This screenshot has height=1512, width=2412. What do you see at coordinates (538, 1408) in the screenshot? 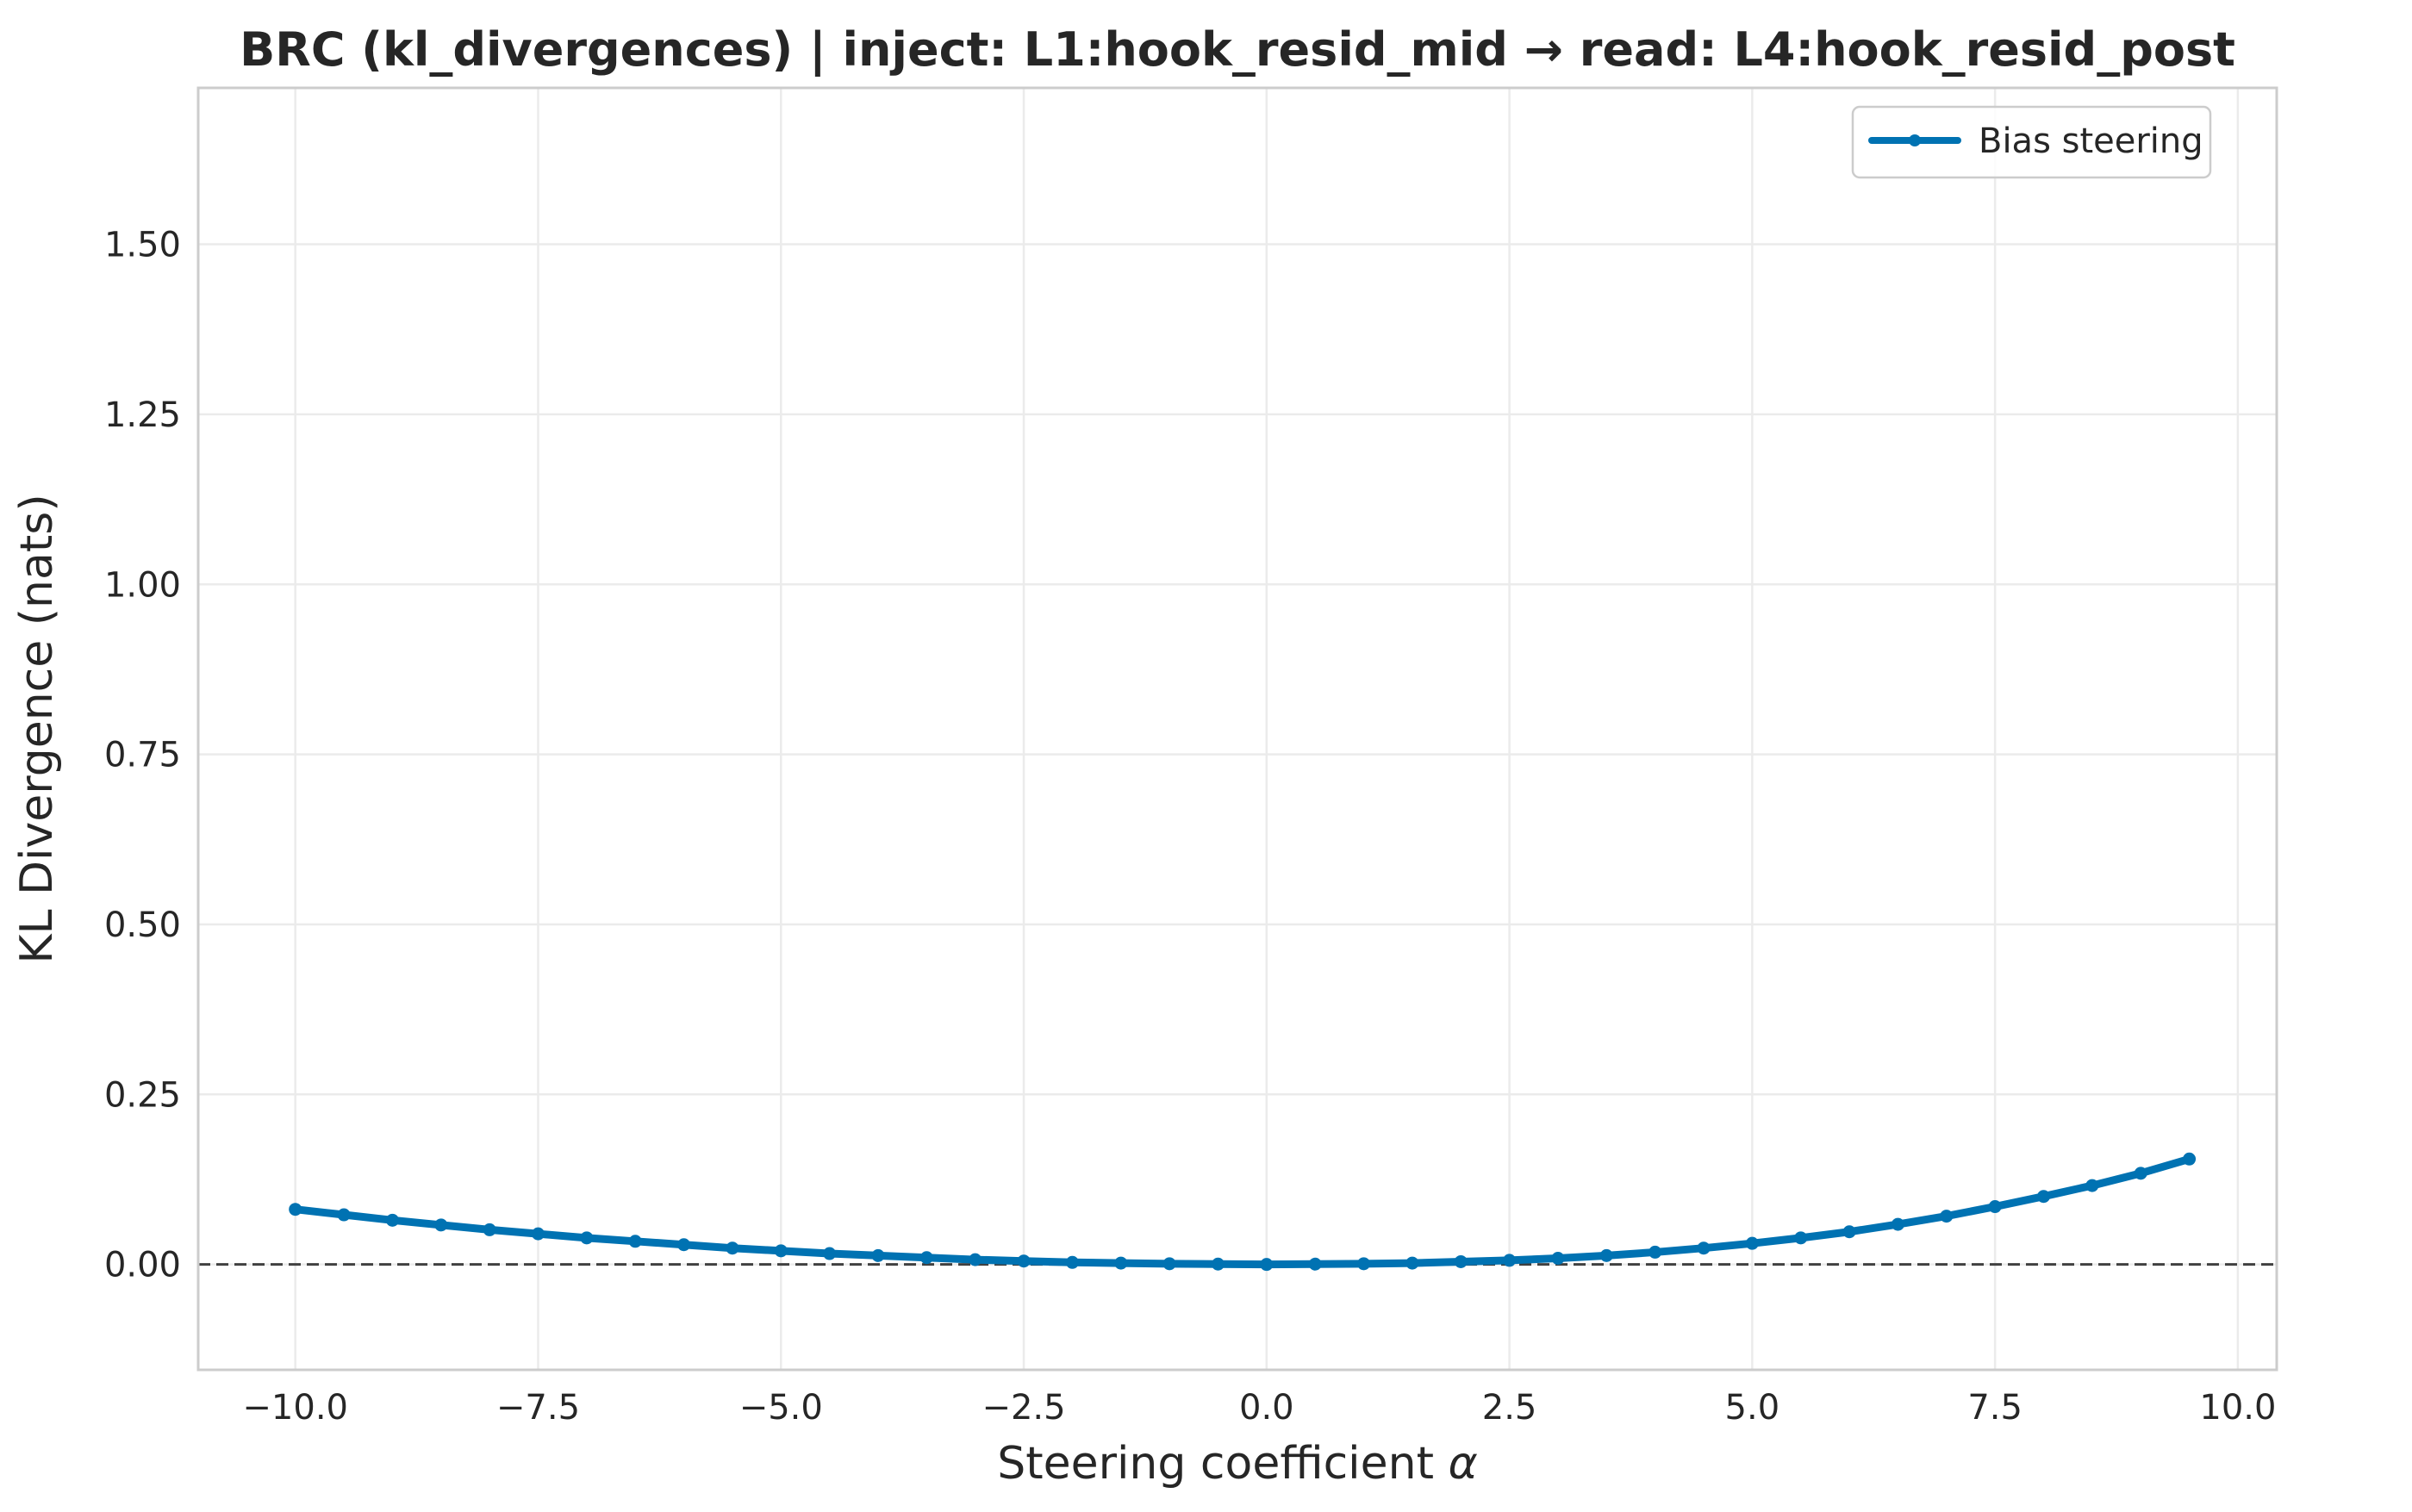
I see `x-tick-label: −7.5` at bounding box center [538, 1408].